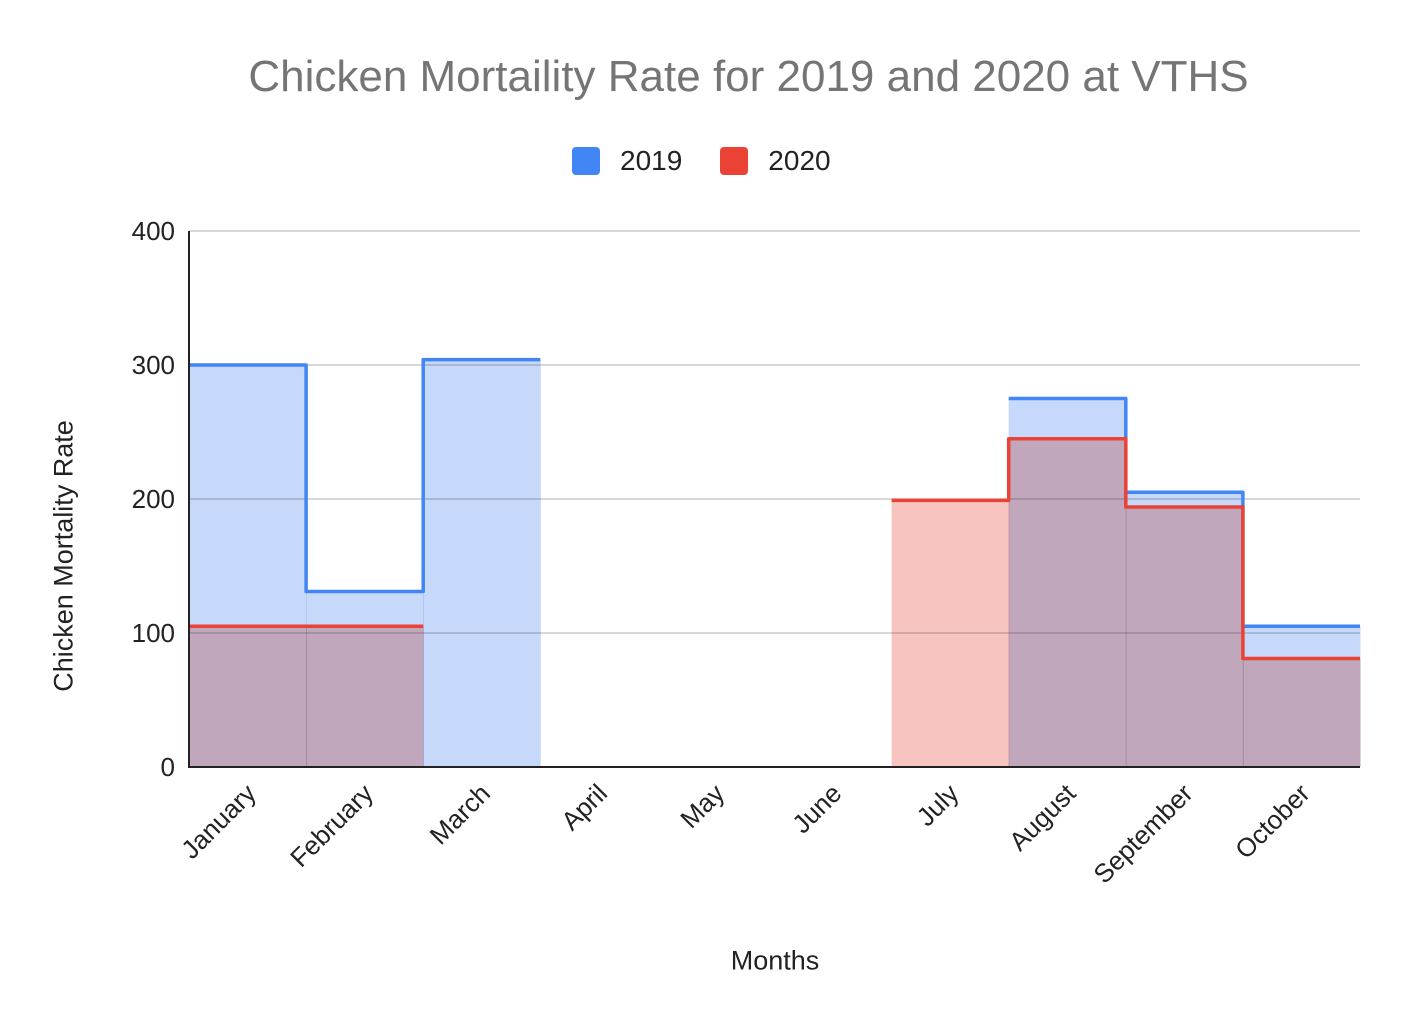 This screenshot has height=1030, width=1410. What do you see at coordinates (460, 814) in the screenshot?
I see `x-tick-label: March` at bounding box center [460, 814].